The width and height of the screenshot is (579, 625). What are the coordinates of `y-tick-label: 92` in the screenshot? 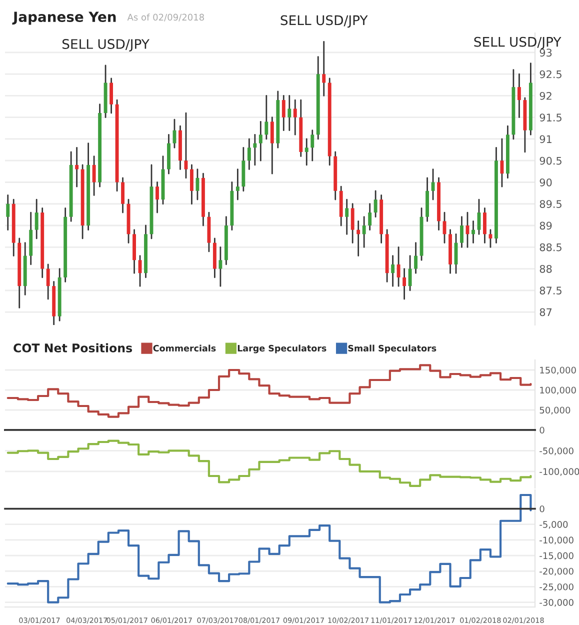 It's located at (546, 96).